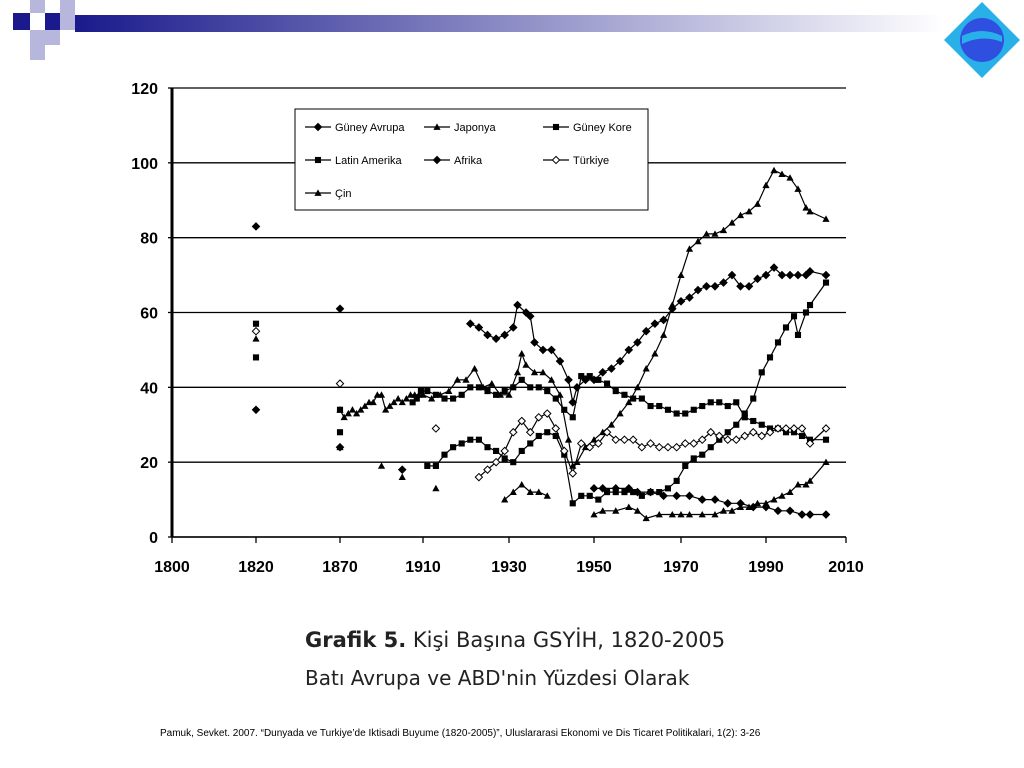 Image resolution: width=1024 pixels, height=768 pixels. What do you see at coordinates (569, 640) in the screenshot?
I see `caption-title: Kişi Başına GSYİH, 1820-2005` at bounding box center [569, 640].